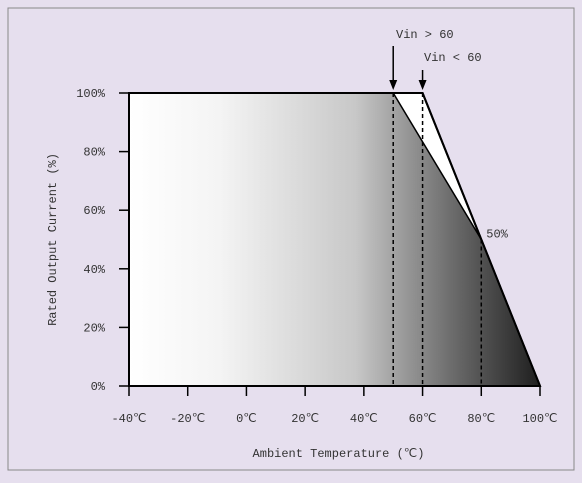  What do you see at coordinates (98, 387) in the screenshot?
I see `y-tick-label: 0%` at bounding box center [98, 387].